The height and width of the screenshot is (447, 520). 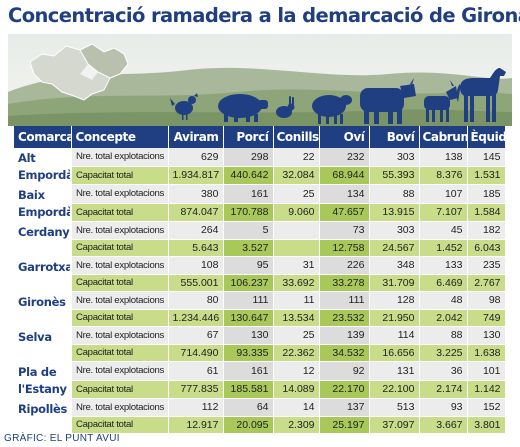 What do you see at coordinates (486, 194) in the screenshot?
I see `value-cell: 185` at bounding box center [486, 194].